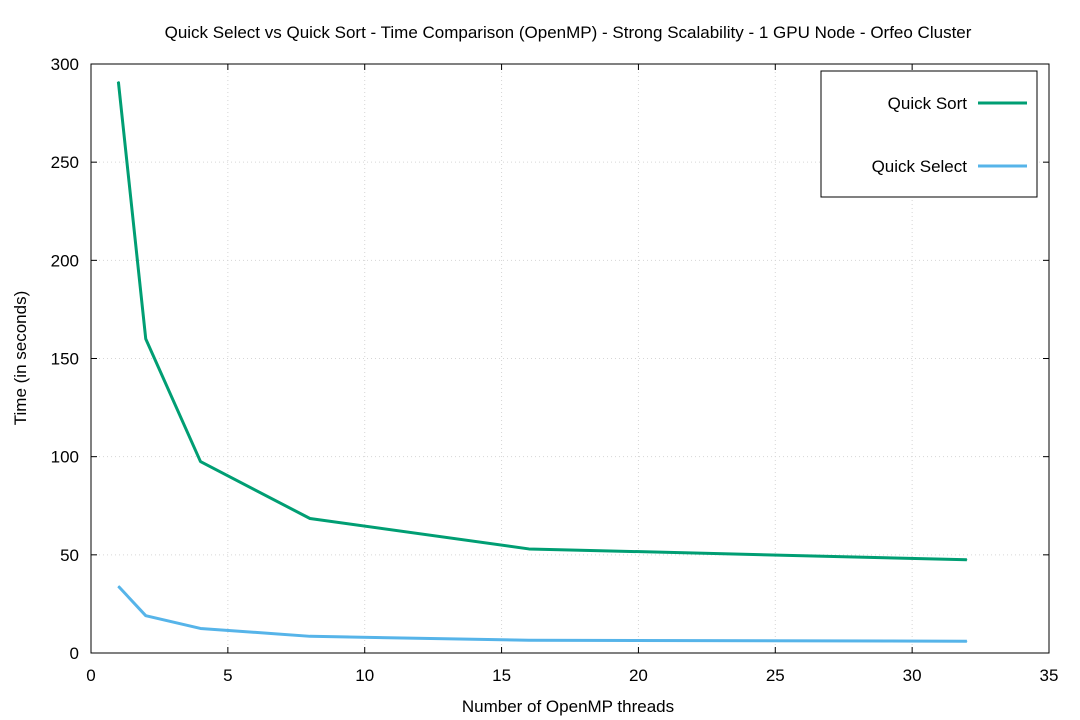 The image size is (1080, 720). What do you see at coordinates (501, 675) in the screenshot?
I see `x-tick-label: 15` at bounding box center [501, 675].